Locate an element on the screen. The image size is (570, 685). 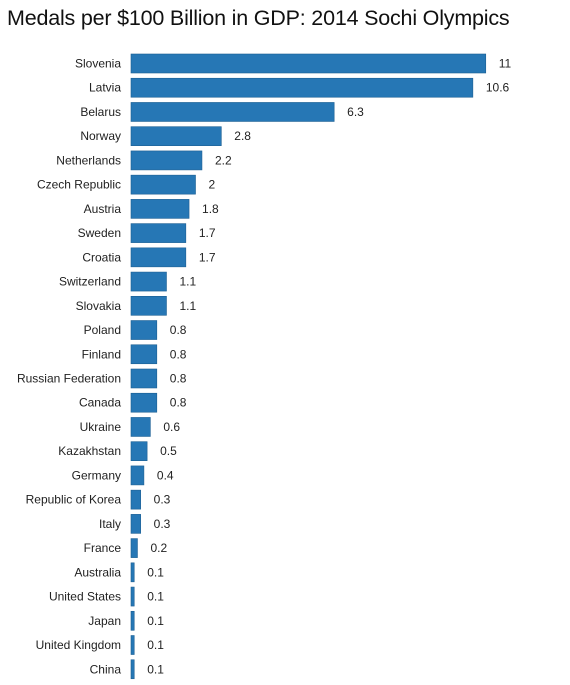
category-label: Netherlands is located at coordinates (88, 160).